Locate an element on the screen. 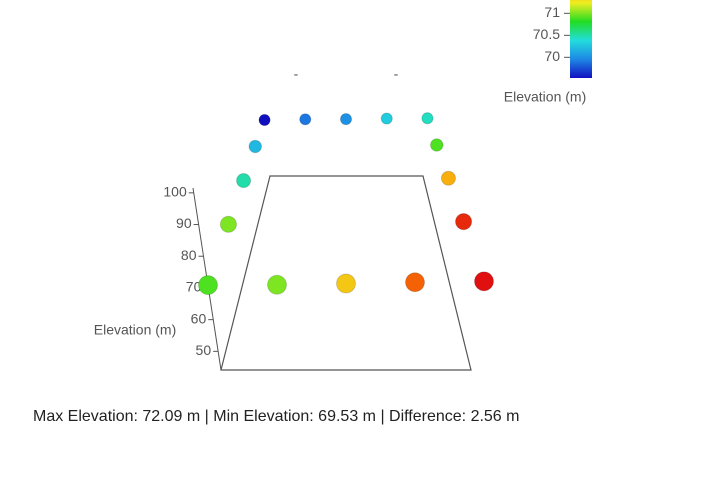 Image resolution: width=723 pixels, height=481 pixels. z-tick-label: 80 is located at coordinates (189, 255).